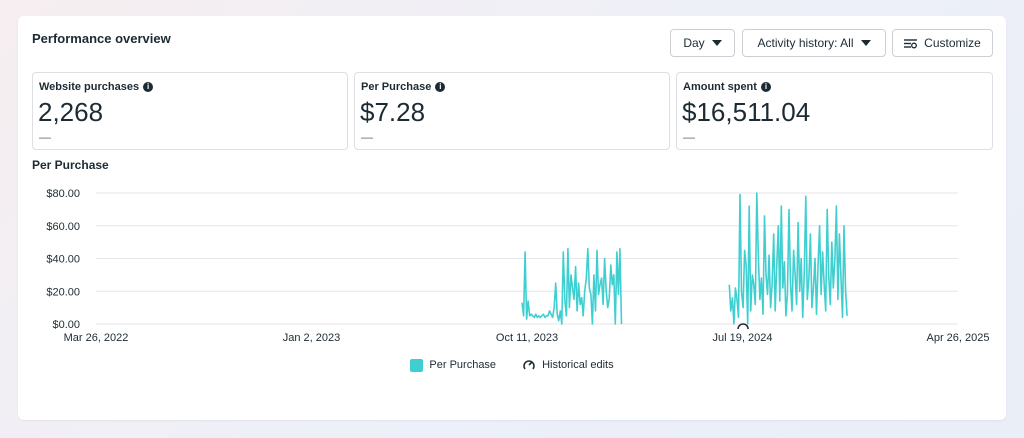  Describe the element at coordinates (393, 112) in the screenshot. I see `metric-value: $7.28` at that location.